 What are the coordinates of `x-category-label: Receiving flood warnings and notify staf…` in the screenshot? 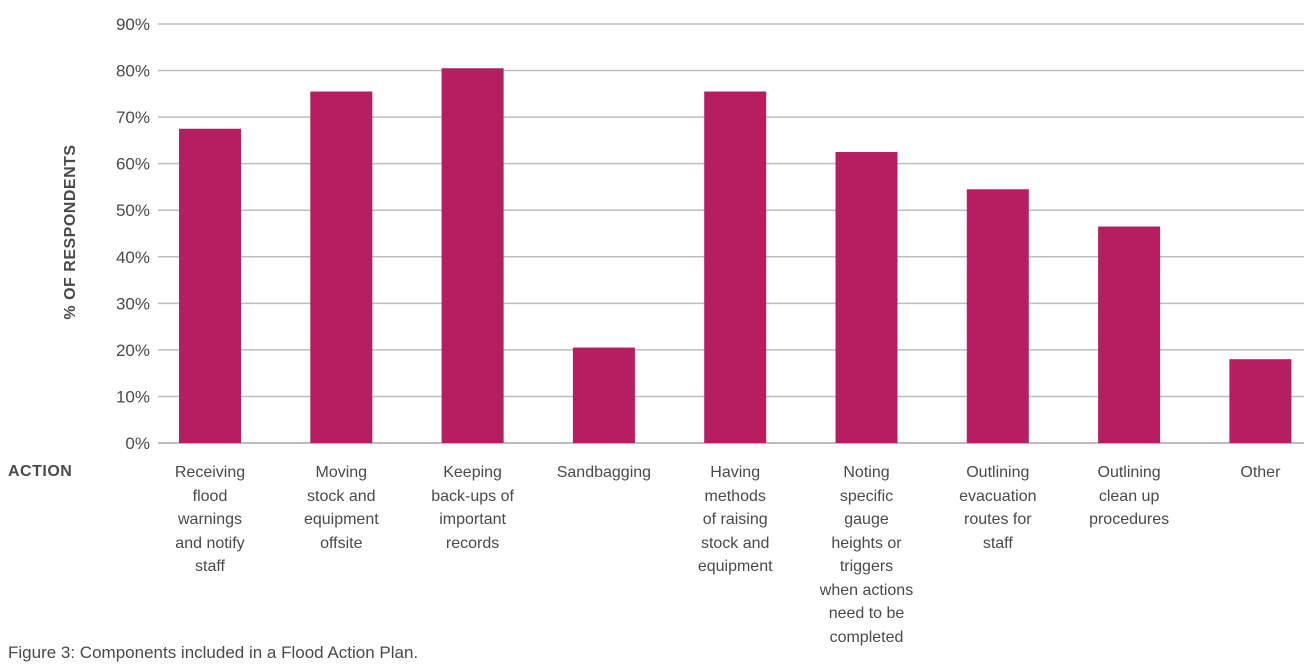 It's located at (210, 519).